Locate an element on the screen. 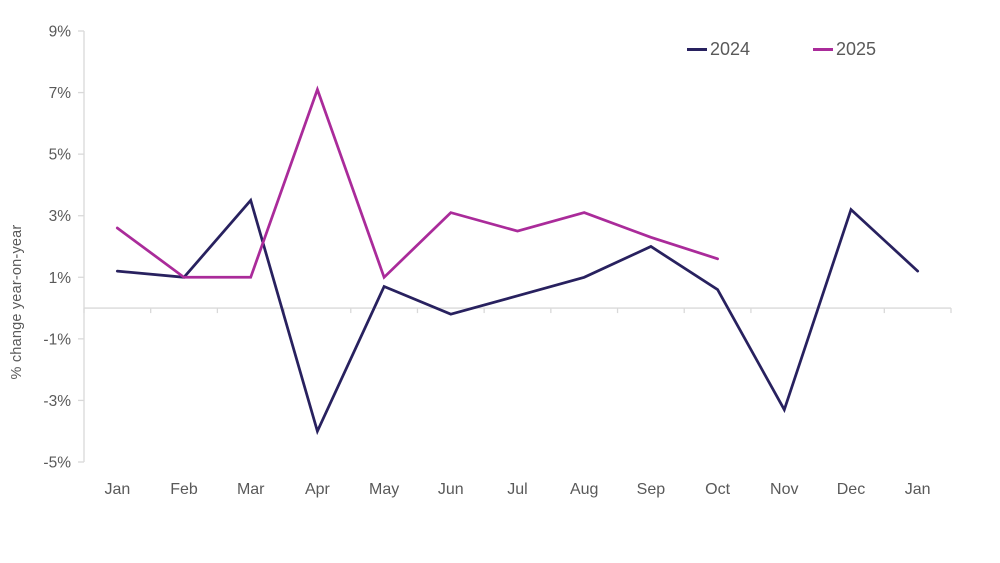 The height and width of the screenshot is (563, 1000). x-tick-label: Aug is located at coordinates (584, 489).